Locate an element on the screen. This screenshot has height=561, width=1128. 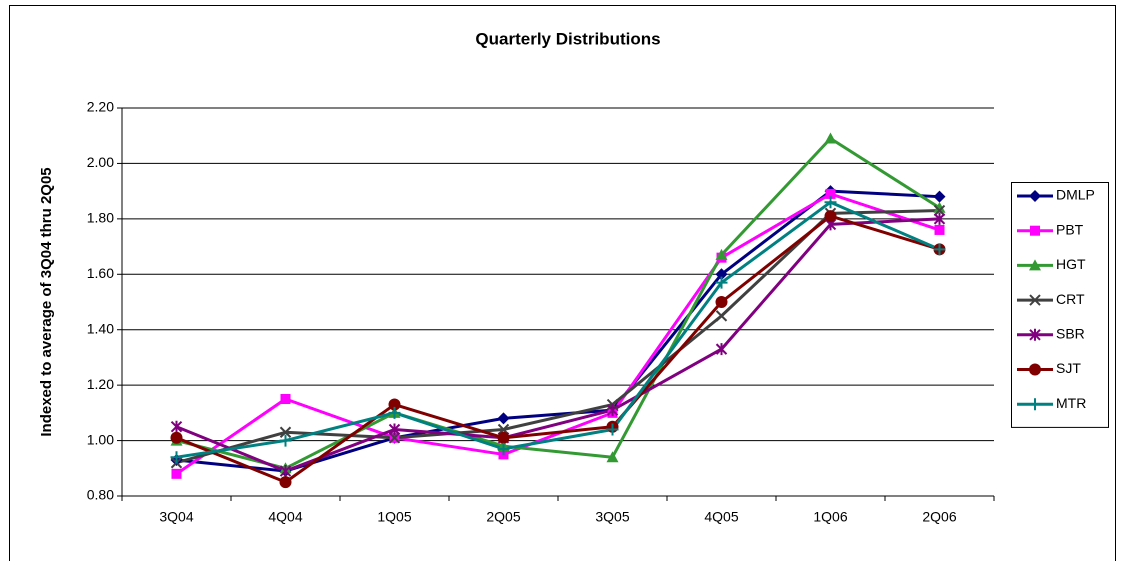
legend-label: PBT is located at coordinates (1070, 229).